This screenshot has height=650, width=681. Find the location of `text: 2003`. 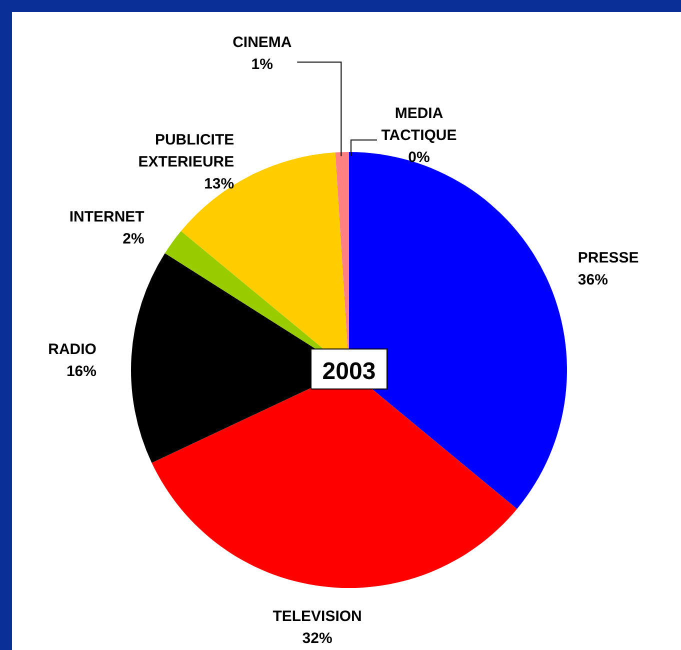

text: 2003 is located at coordinates (349, 371).